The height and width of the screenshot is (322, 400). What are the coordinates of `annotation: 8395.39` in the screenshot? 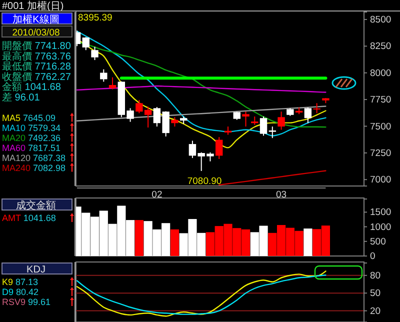 It's located at (95, 18).